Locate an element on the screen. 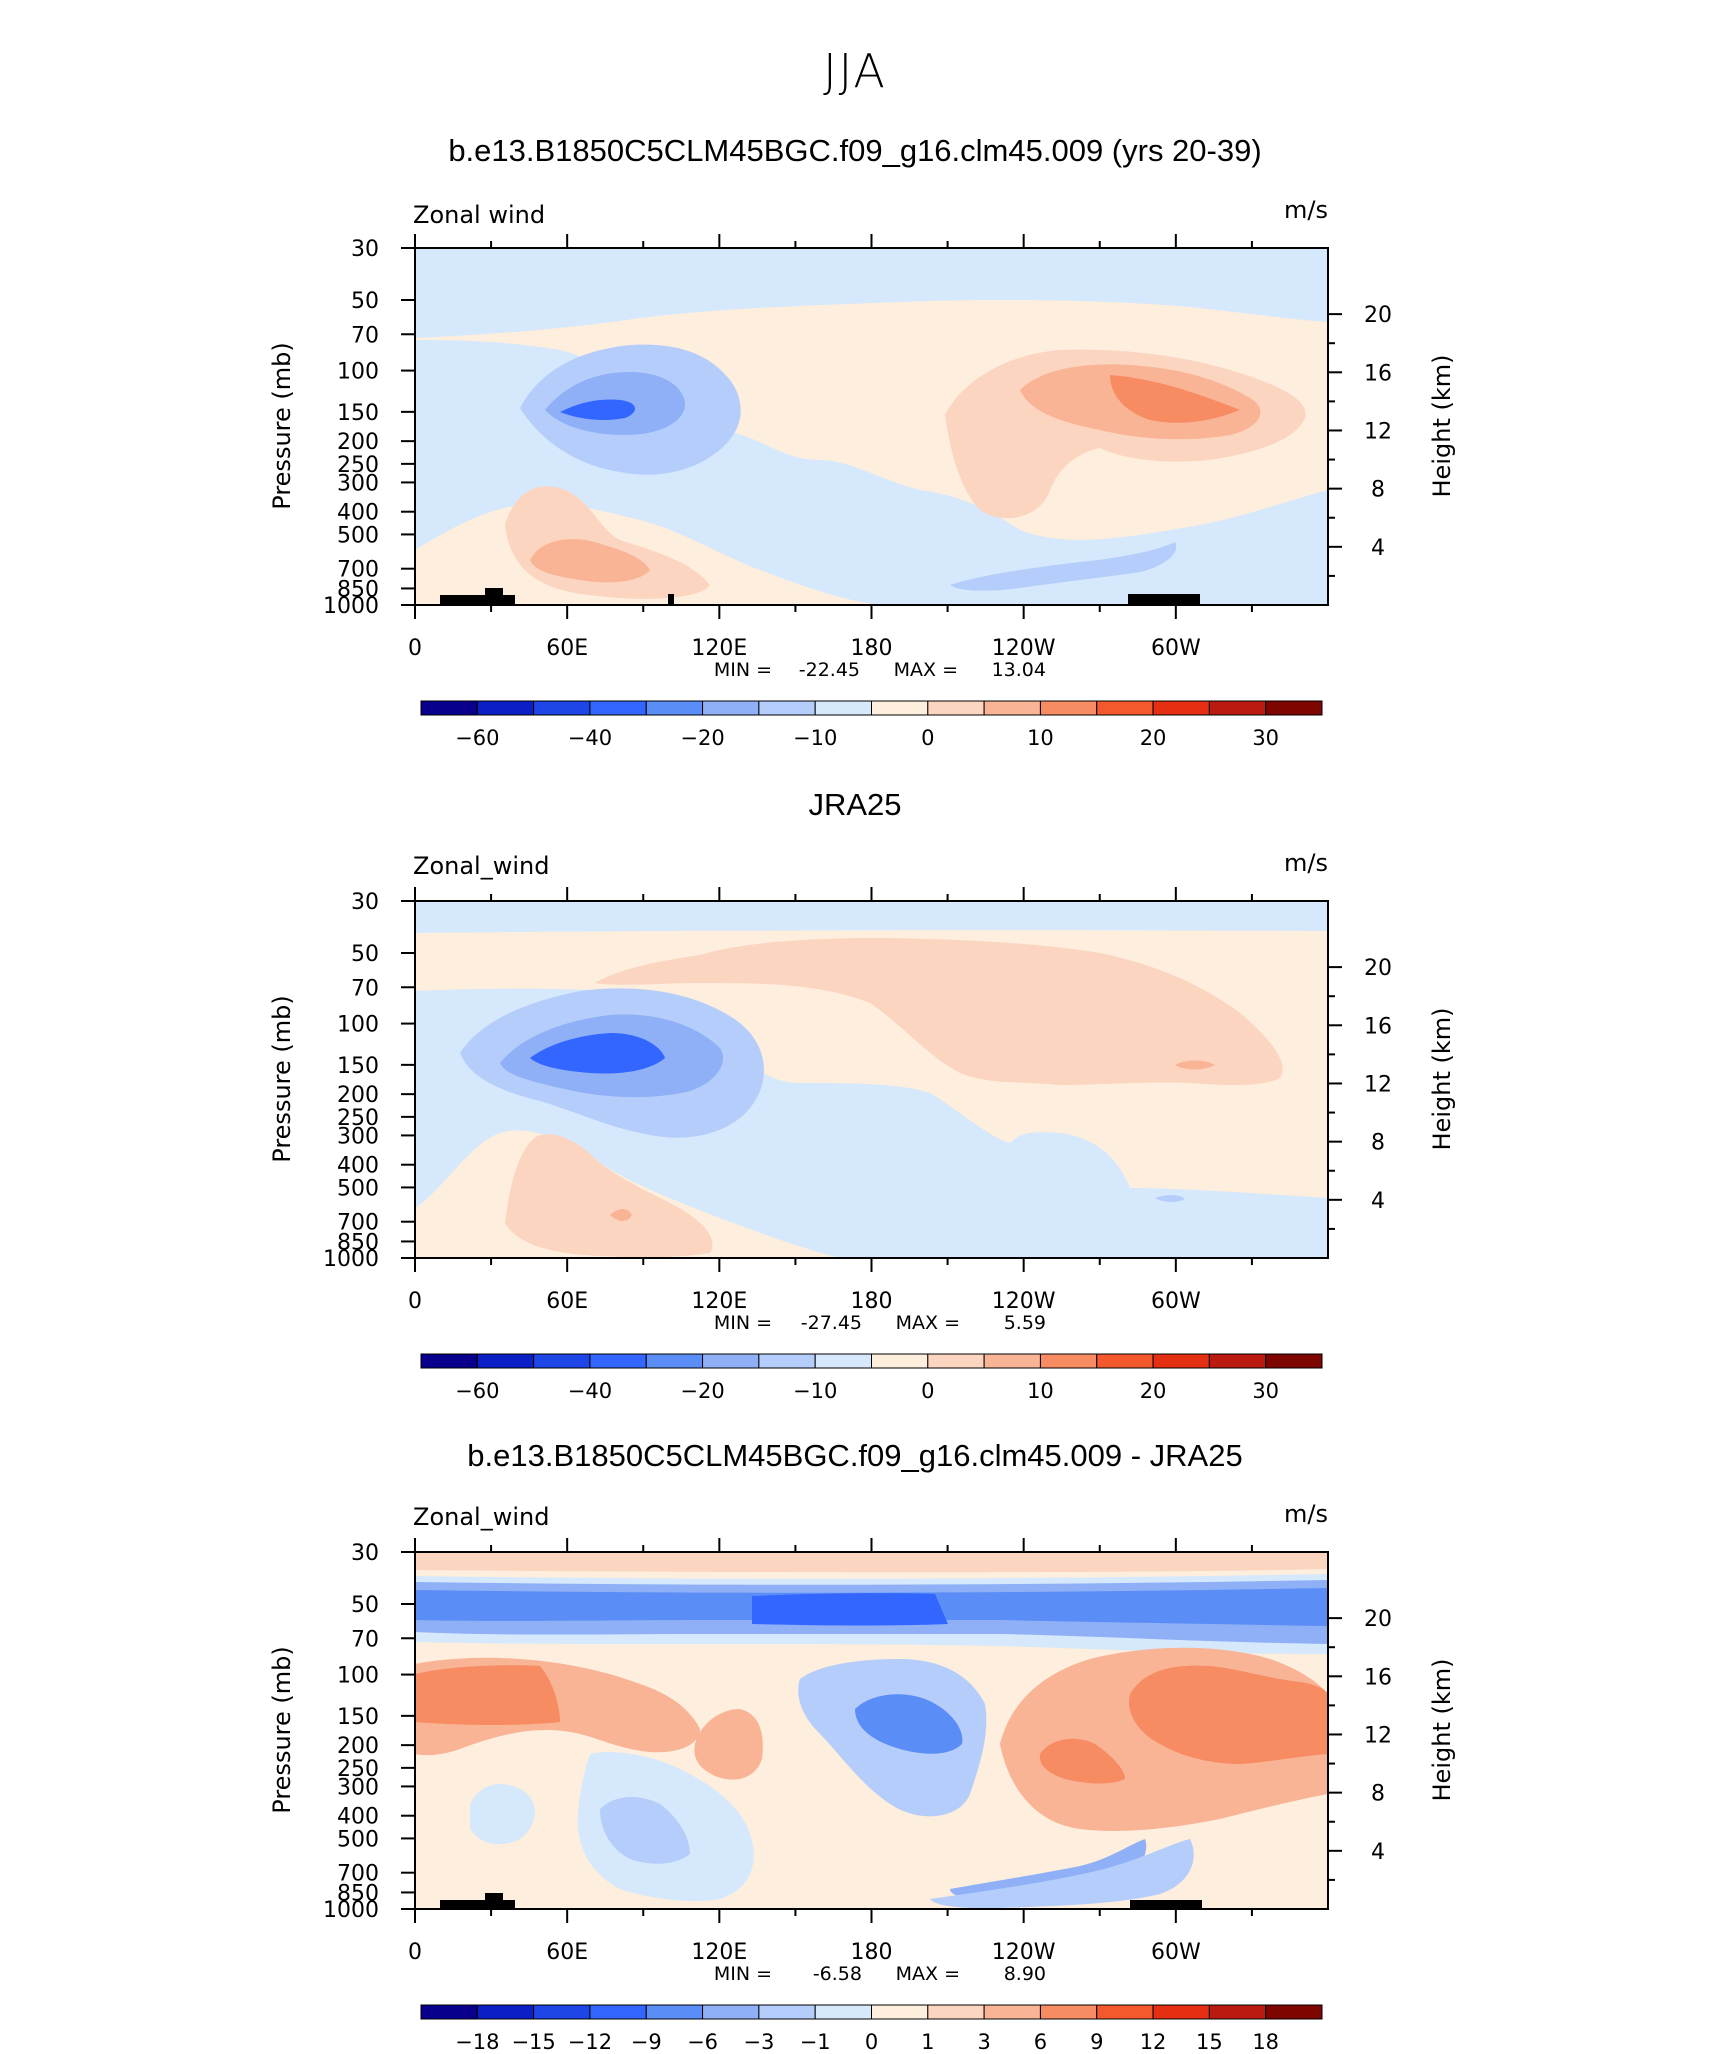 This screenshot has width=1710, height=2054. variable-label: Zonal_wind is located at coordinates (481, 1517).